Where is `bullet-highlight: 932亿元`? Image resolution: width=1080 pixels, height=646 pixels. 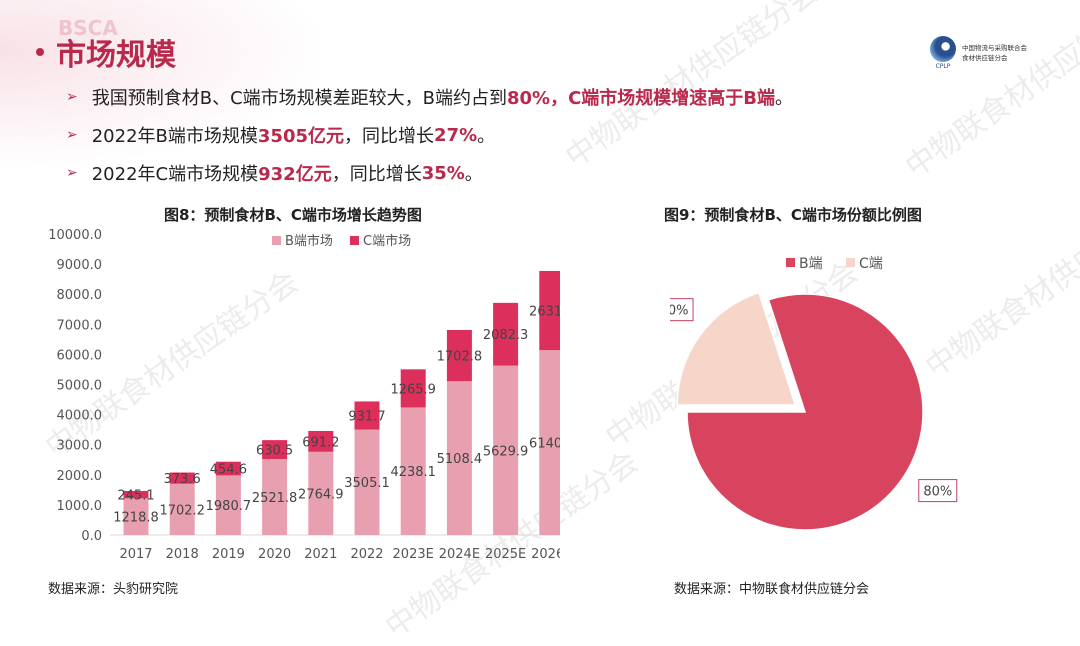
bullet-highlight: 932亿元 is located at coordinates (295, 174).